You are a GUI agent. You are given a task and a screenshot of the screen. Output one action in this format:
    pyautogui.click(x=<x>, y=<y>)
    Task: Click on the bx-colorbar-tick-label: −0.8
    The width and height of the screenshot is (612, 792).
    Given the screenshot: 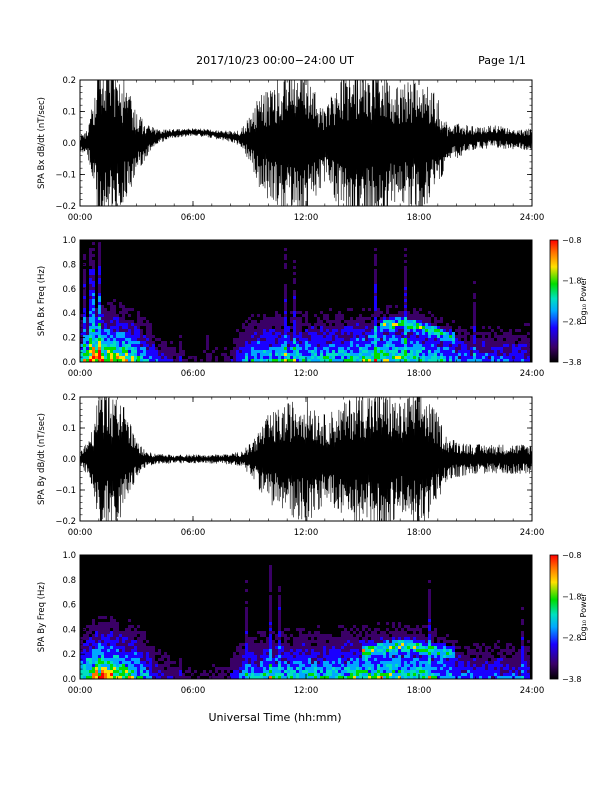 What is the action you would take?
    pyautogui.click(x=571, y=240)
    